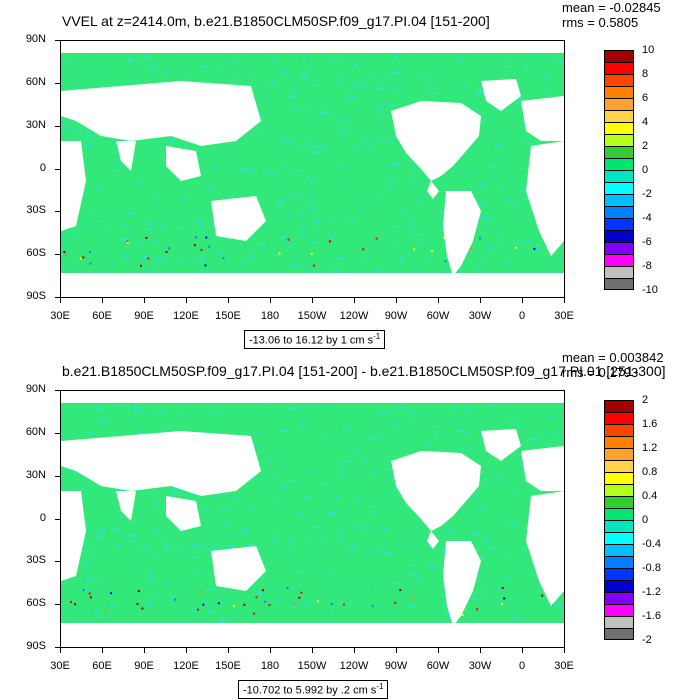  I want to click on rms-value: rms = 0.1793, so click(600, 372).